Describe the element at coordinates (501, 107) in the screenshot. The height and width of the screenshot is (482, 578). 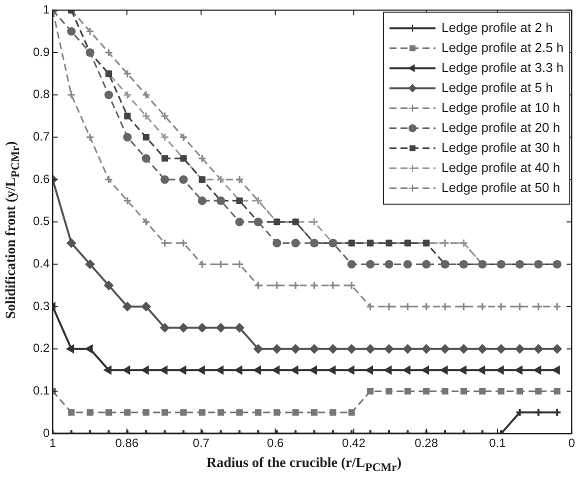
I see `legend-label: Ledge profile at 10 h` at that location.